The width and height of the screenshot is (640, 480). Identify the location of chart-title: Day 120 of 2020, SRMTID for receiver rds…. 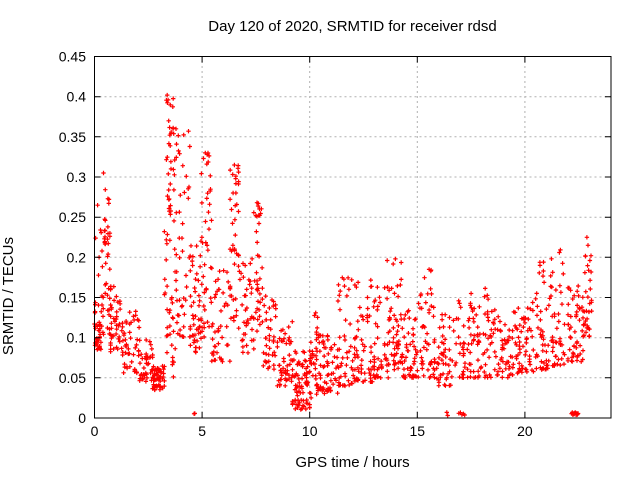
(352, 26).